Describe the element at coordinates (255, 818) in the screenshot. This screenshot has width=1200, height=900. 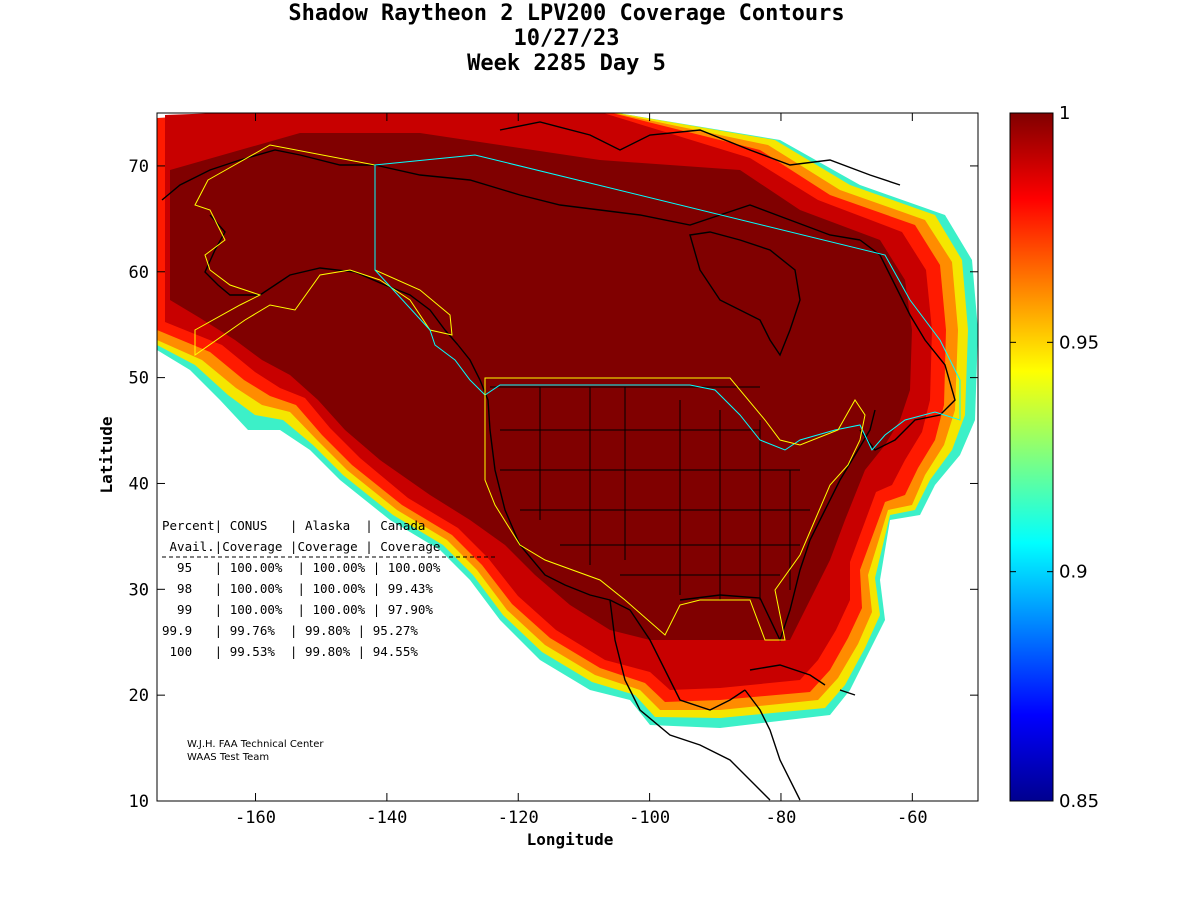
I see `x-tick-label: -160` at that location.